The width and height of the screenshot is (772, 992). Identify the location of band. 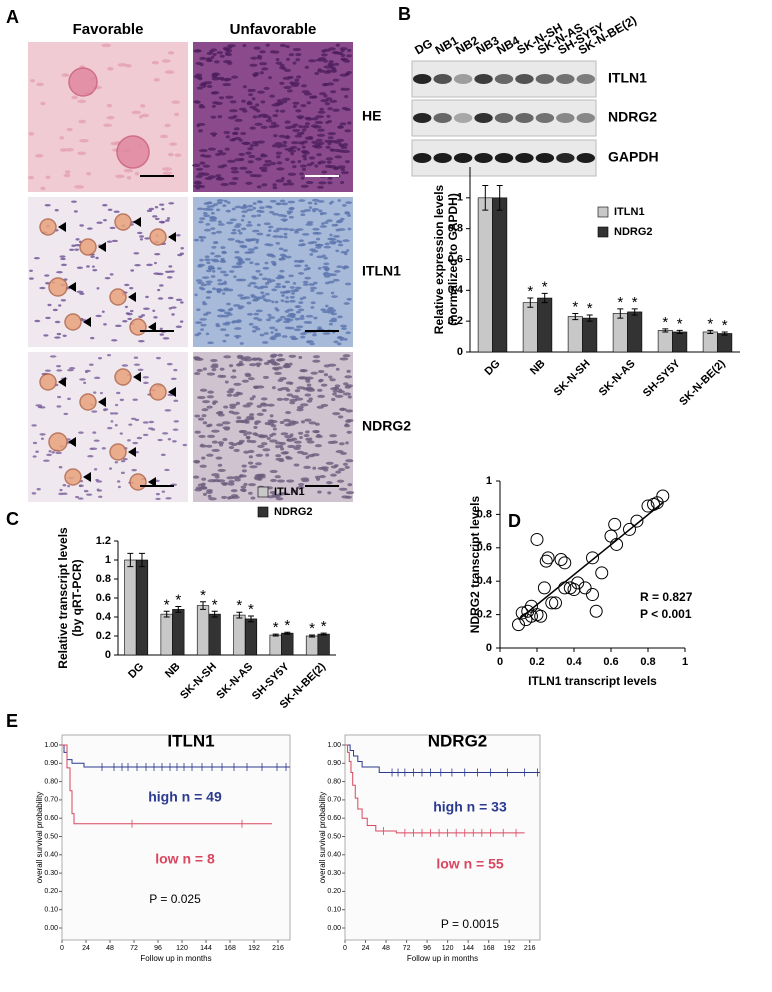
(504, 118).